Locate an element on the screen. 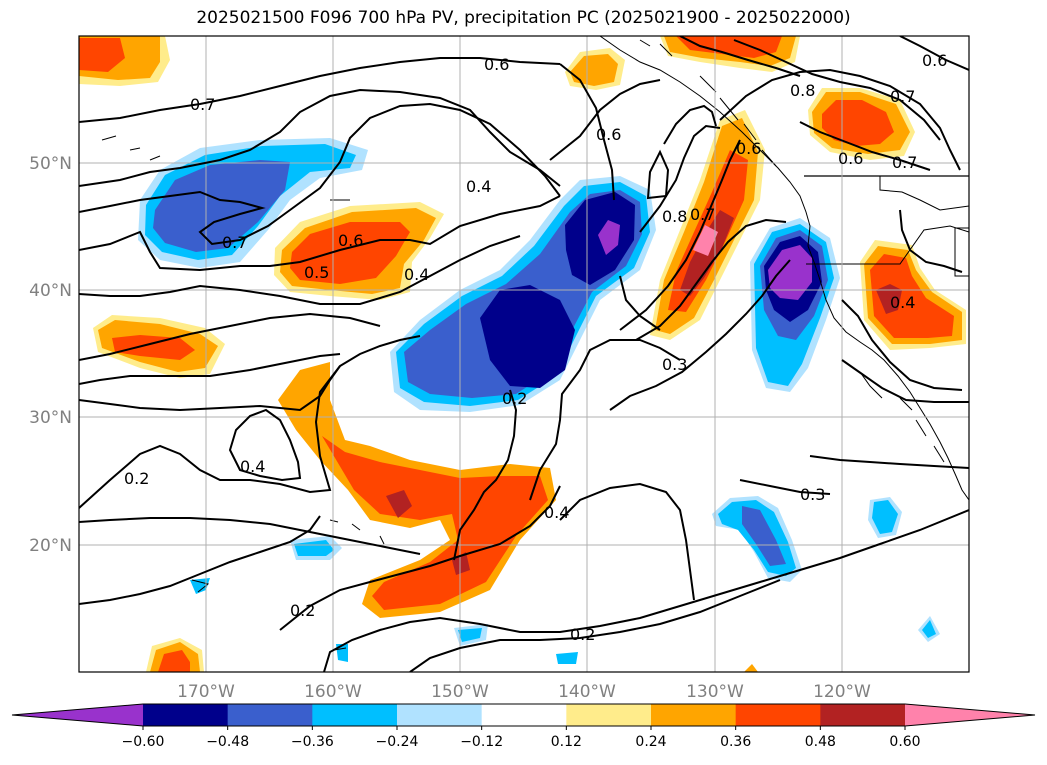 The width and height of the screenshot is (1047, 765). longitude-labels: 170°W 160°W 150°W 140°W 130°W 120°W is located at coordinates (524, 692).